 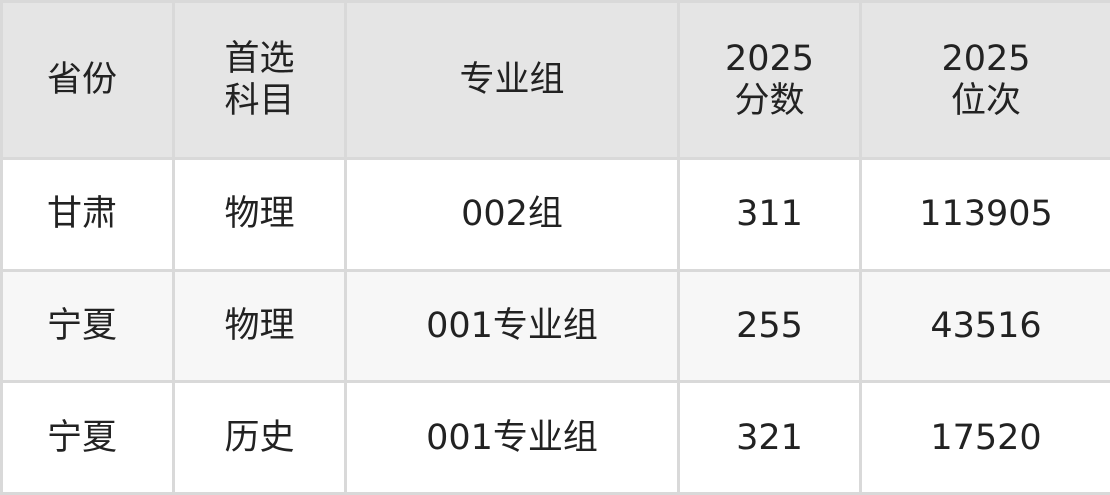 I want to click on header-score: 2025 分数, so click(x=769, y=80).